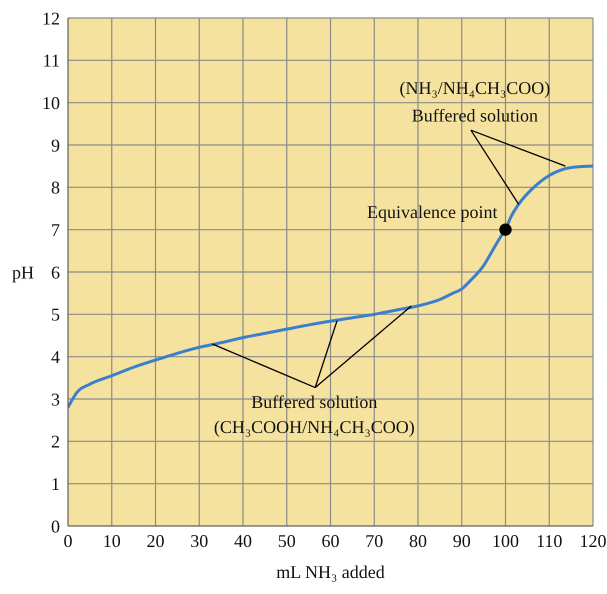 This screenshot has width=607, height=594. I want to click on y-tick-label: 0, so click(55, 526).